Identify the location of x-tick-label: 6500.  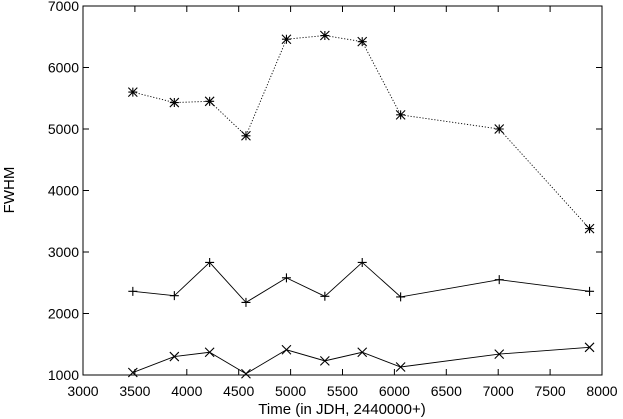
(446, 391).